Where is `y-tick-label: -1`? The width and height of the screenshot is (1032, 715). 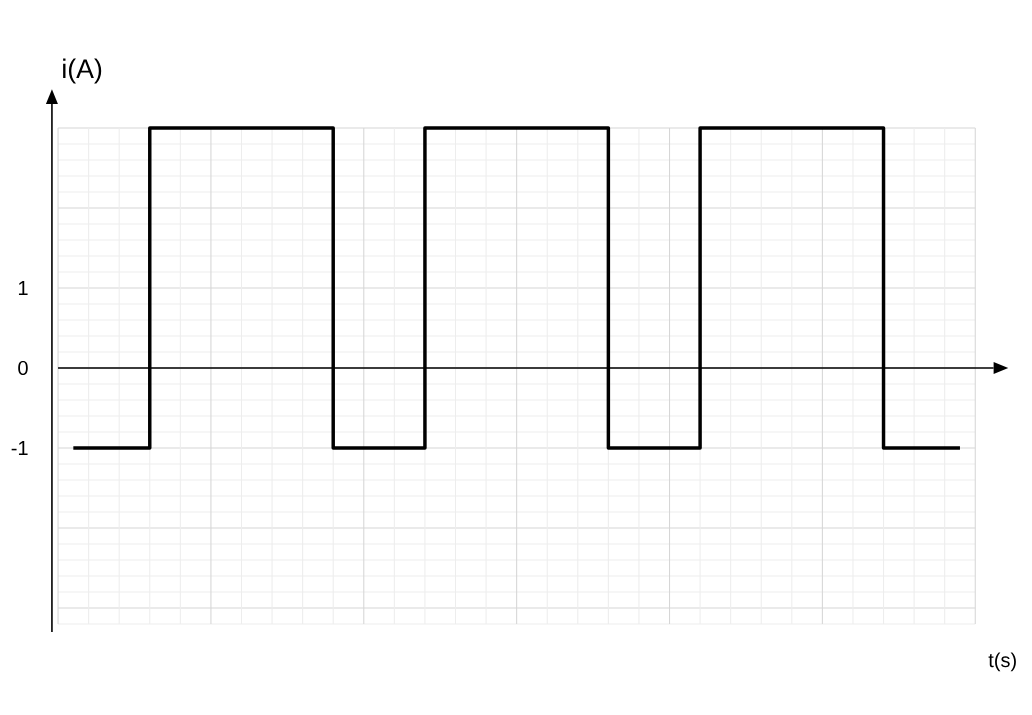 y-tick-label: -1 is located at coordinates (19, 448).